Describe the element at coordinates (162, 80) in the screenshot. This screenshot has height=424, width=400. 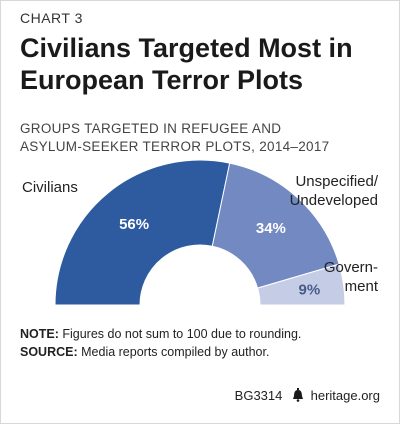
I see `chart-title-line-2: European Terror Plots` at that location.